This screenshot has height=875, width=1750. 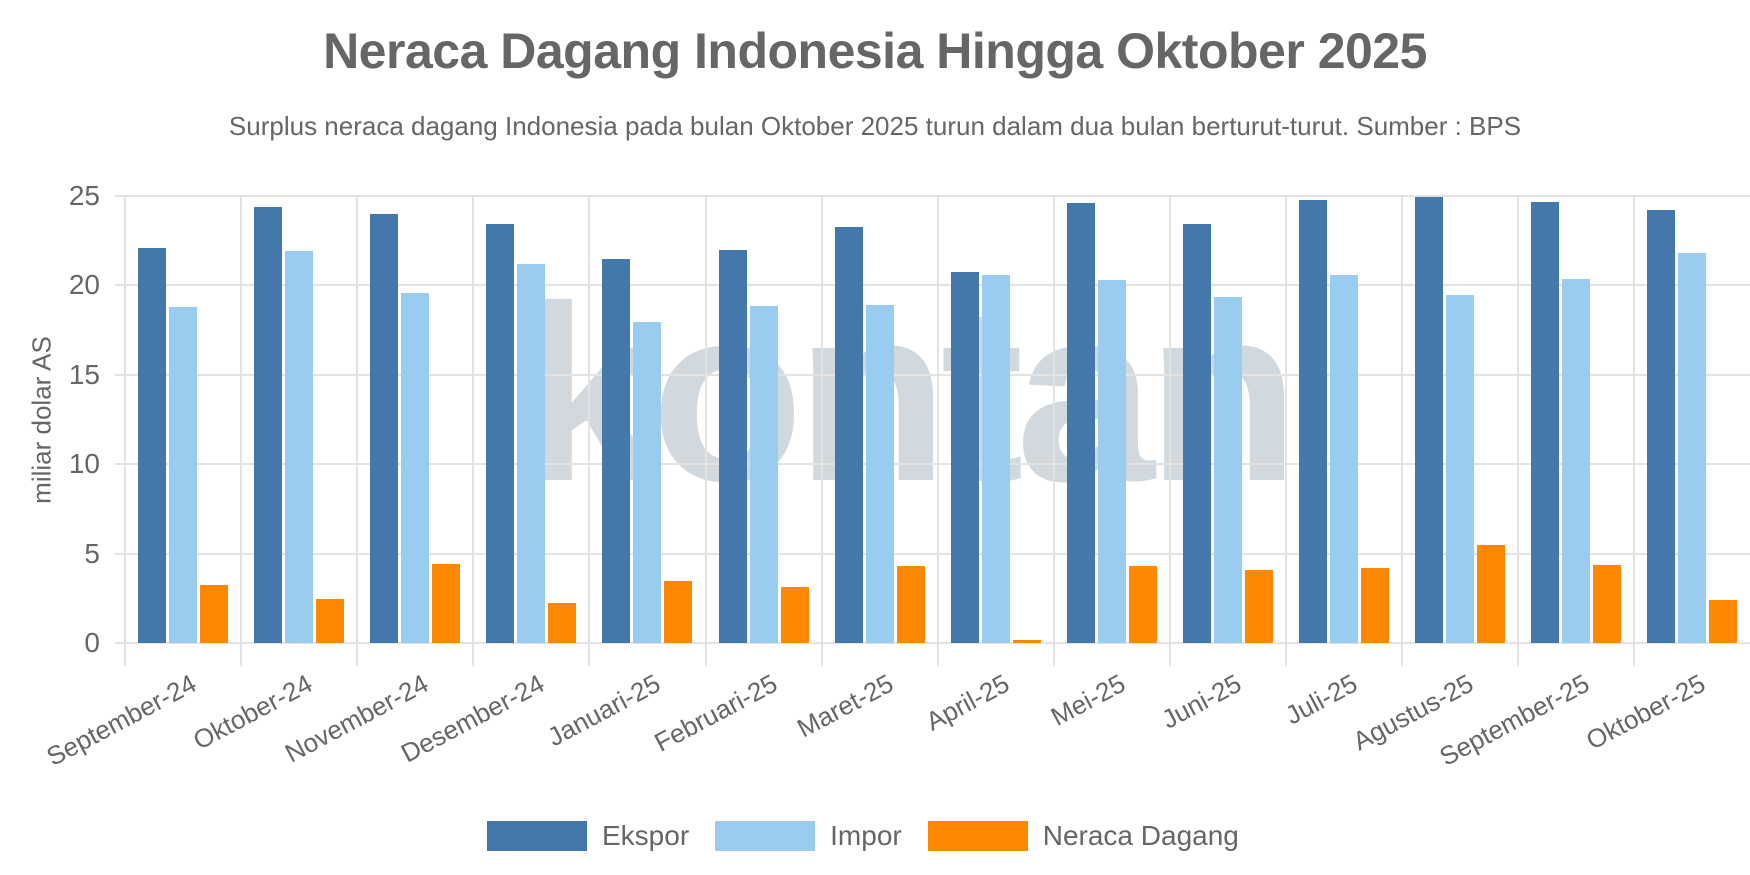 What do you see at coordinates (121, 720) in the screenshot?
I see `x-tick-label: September-24` at bounding box center [121, 720].